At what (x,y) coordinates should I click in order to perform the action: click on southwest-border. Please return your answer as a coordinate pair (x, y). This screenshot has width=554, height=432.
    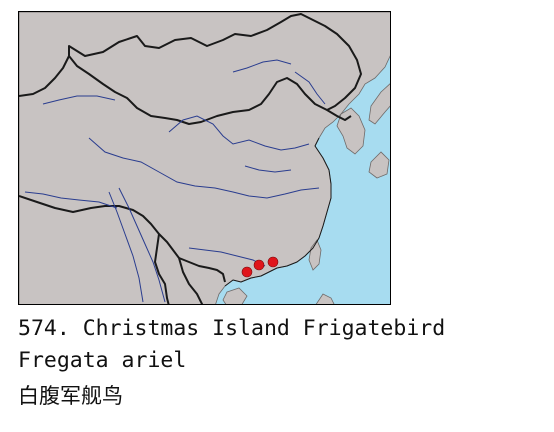
    Looking at the image, I should click on (99, 227).